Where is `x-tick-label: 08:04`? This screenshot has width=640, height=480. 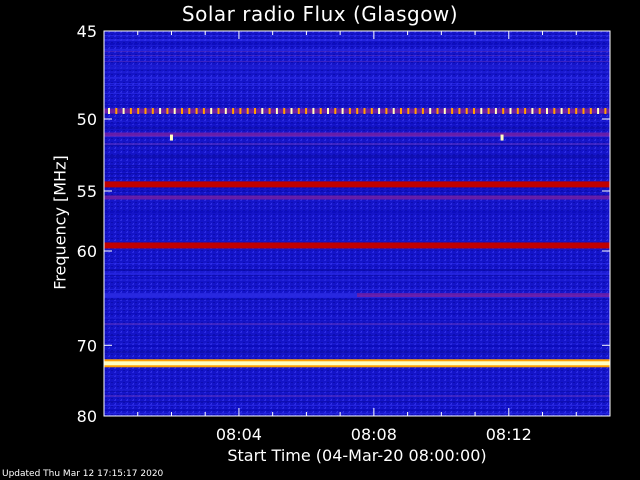 x-tick-label: 08:04 is located at coordinates (239, 434).